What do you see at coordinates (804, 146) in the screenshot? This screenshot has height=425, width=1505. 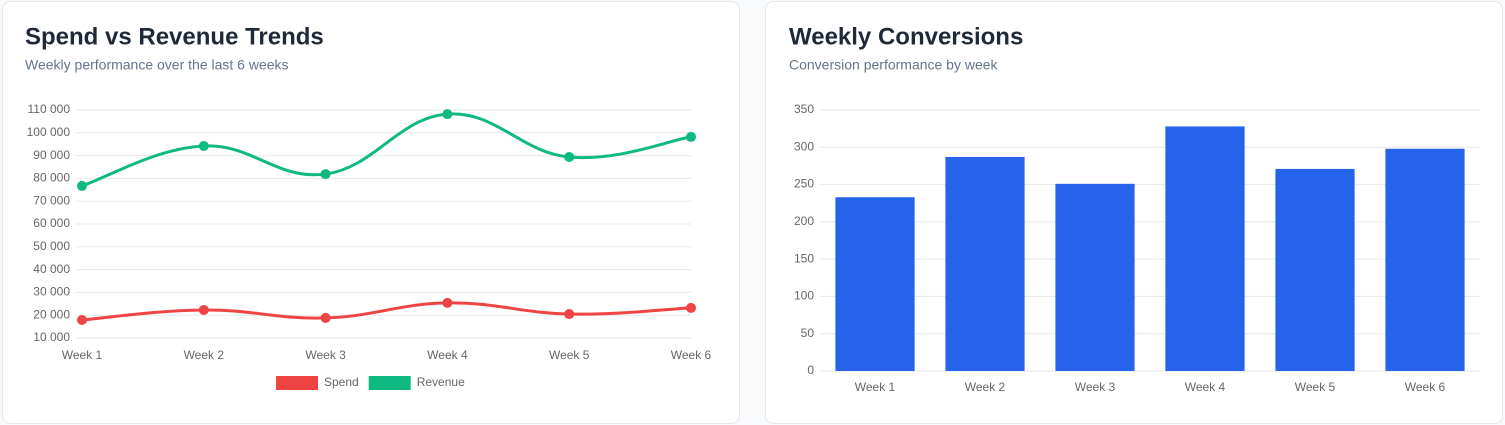 I see `y-tick-label: 300` at bounding box center [804, 146].